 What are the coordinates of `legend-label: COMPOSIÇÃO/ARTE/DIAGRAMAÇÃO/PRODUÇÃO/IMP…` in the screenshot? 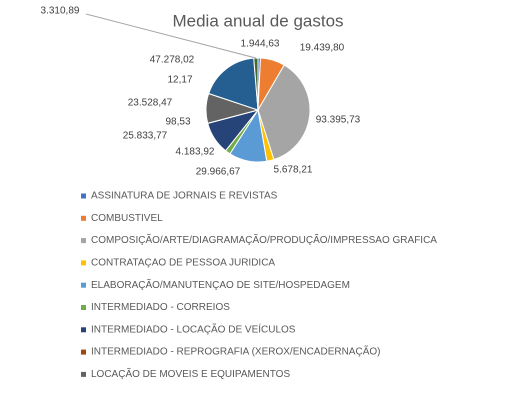 It's located at (264, 239).